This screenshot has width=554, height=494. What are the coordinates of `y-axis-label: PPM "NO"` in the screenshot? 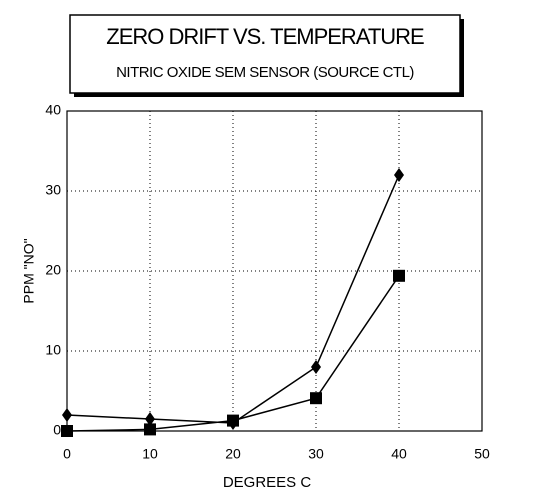 It's located at (29, 270).